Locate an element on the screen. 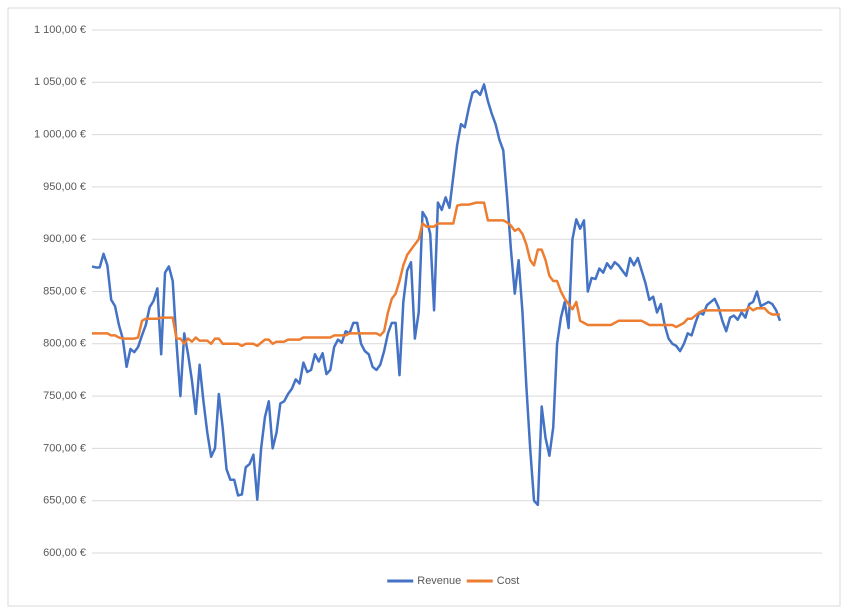  y-tick-label: 800,00 € is located at coordinates (64, 344).